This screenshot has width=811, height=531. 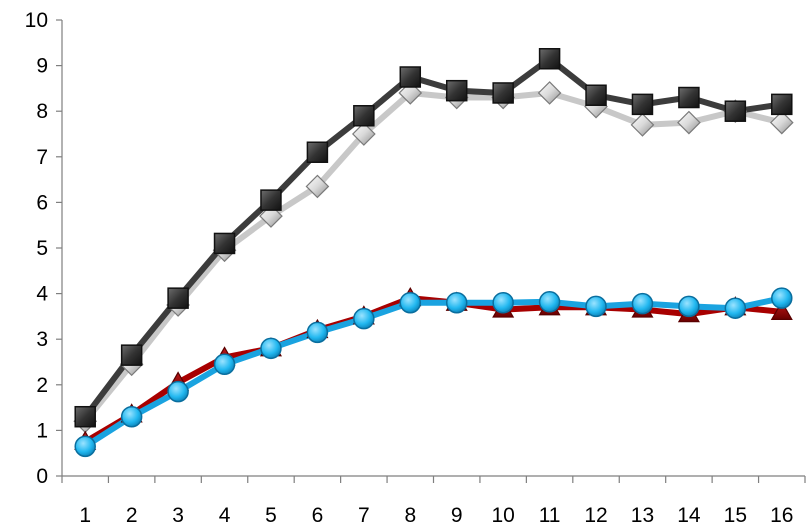 What do you see at coordinates (85, 515) in the screenshot?
I see `x-tick-label: 1` at bounding box center [85, 515].